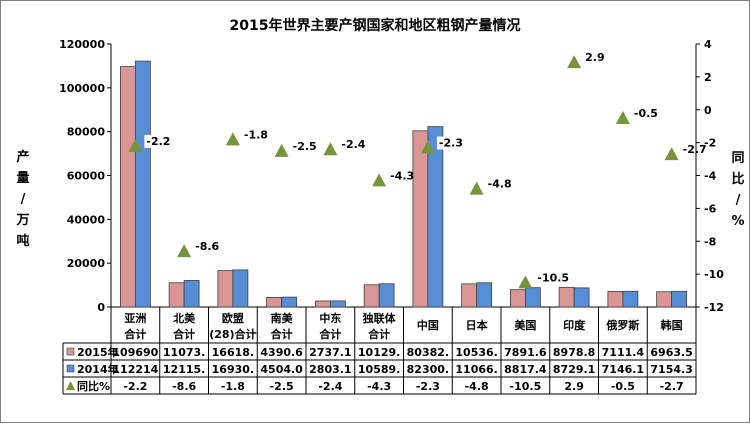  What do you see at coordinates (101, 307) in the screenshot?
I see `left-tick-label: 0` at bounding box center [101, 307].